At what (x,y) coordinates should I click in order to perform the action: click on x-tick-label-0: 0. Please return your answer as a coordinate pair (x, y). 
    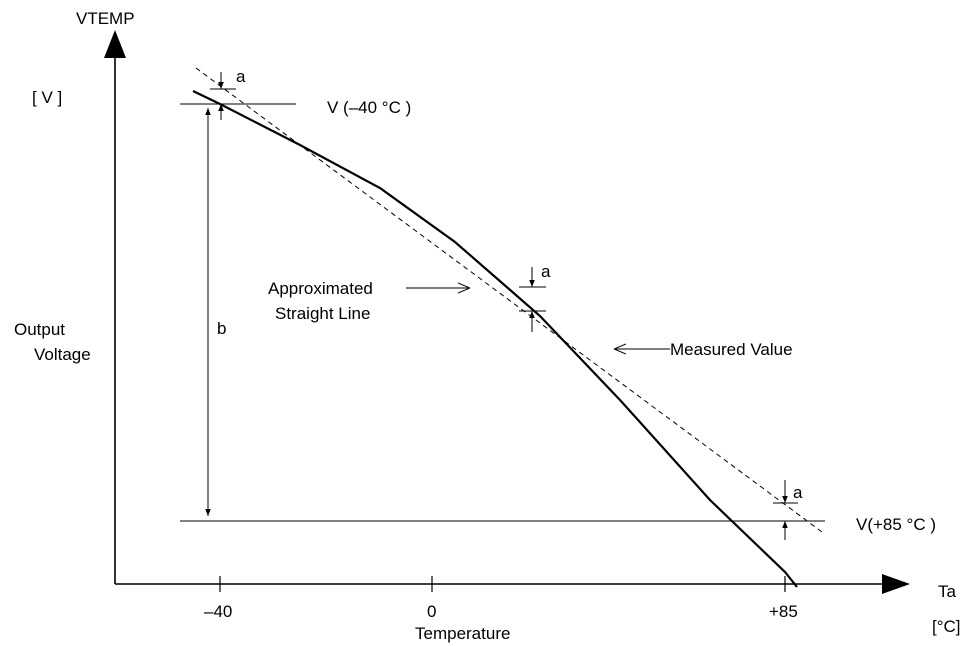
    Looking at the image, I should click on (431, 611).